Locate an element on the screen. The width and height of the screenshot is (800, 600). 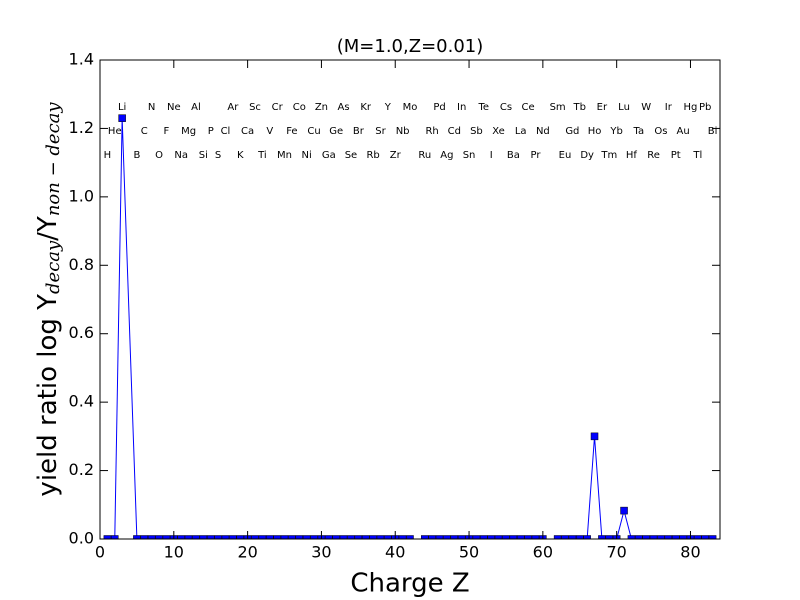
element-label: Mo is located at coordinates (410, 107).